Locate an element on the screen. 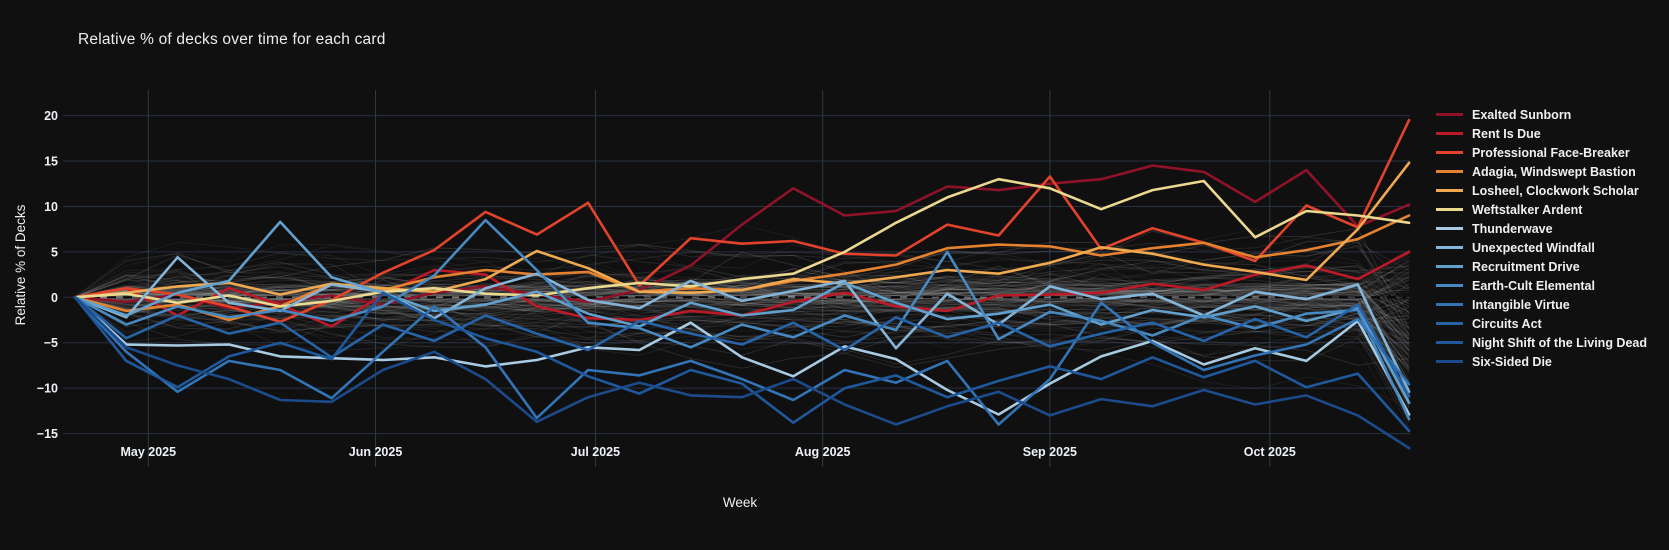  legend-item: Night Shift of the Living Dead is located at coordinates (1541, 342).